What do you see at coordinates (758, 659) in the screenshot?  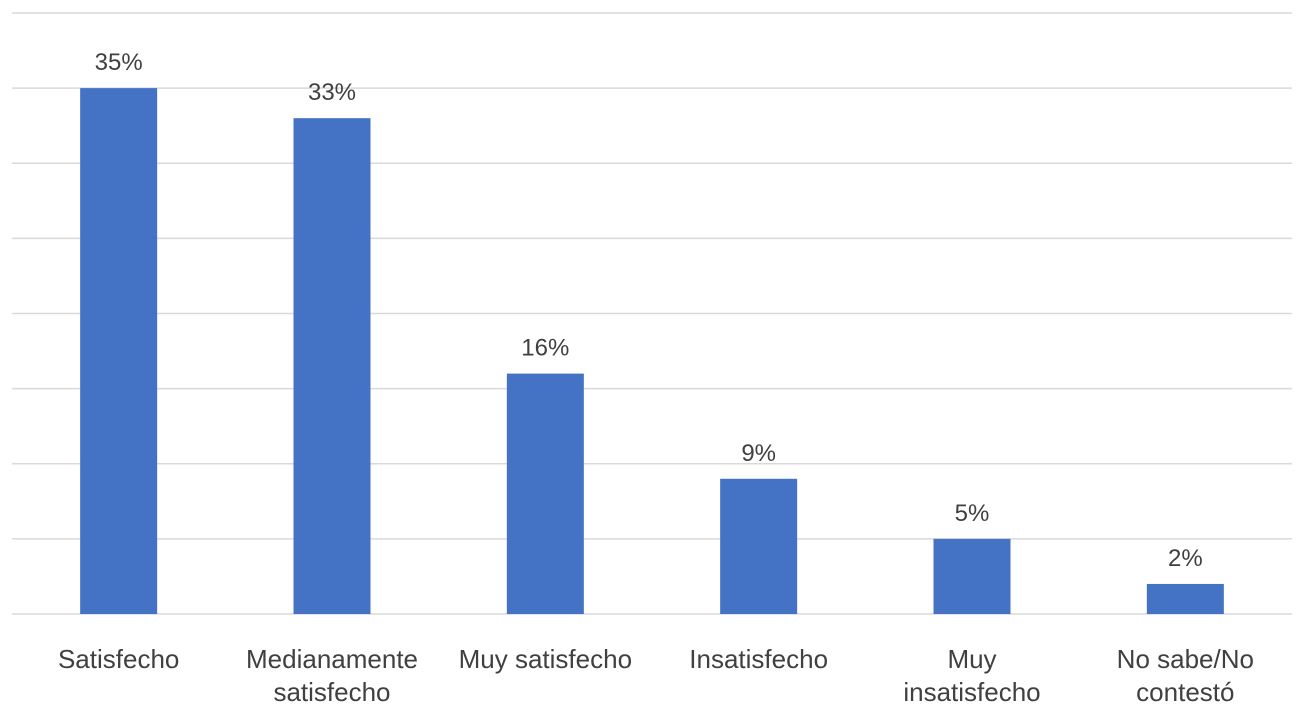 I see `x-tick-label-4: Insatisfecho` at bounding box center [758, 659].